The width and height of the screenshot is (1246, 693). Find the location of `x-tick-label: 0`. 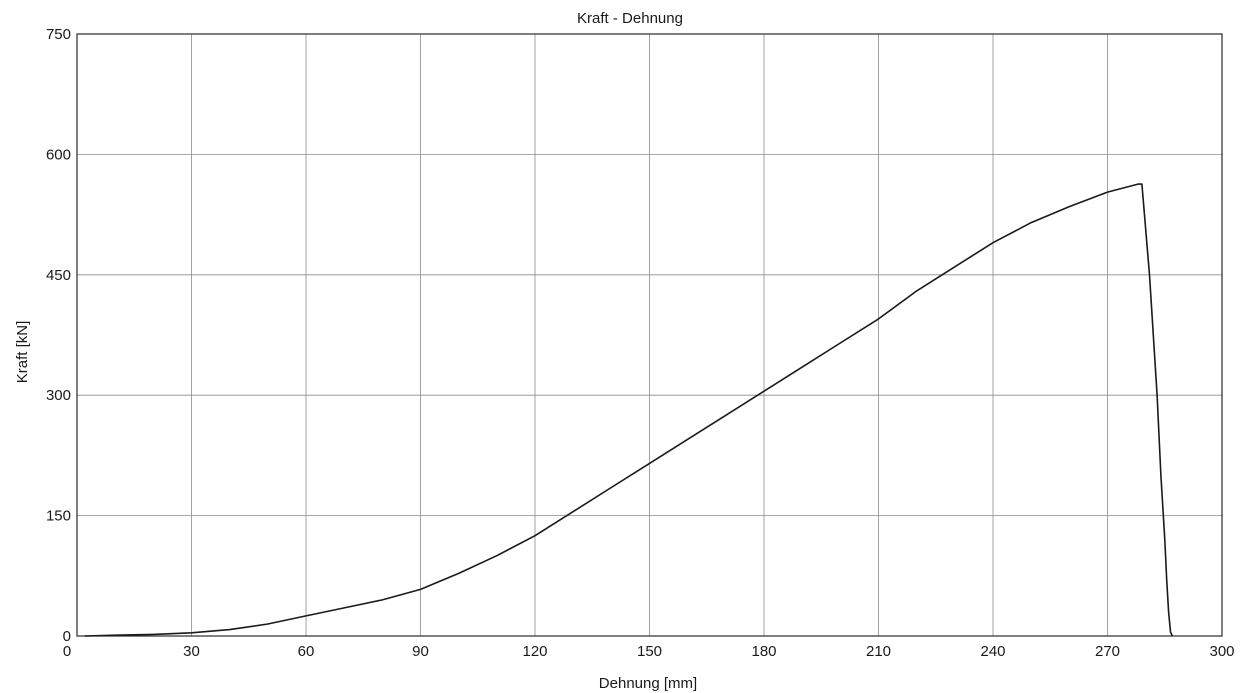

x-tick-label: 0 is located at coordinates (67, 651).